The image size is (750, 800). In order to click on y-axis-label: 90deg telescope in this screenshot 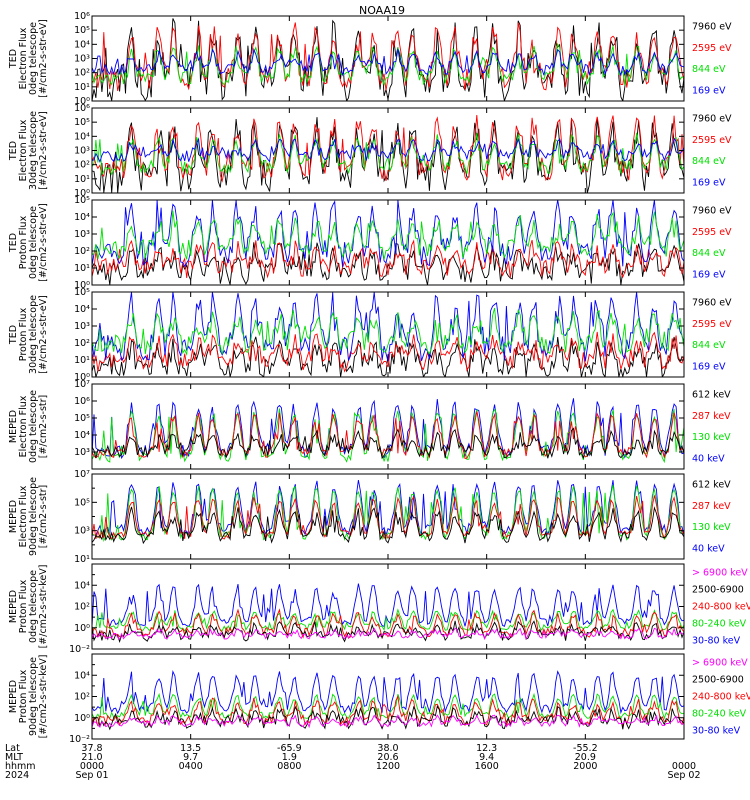, I will do `click(33, 516)`.